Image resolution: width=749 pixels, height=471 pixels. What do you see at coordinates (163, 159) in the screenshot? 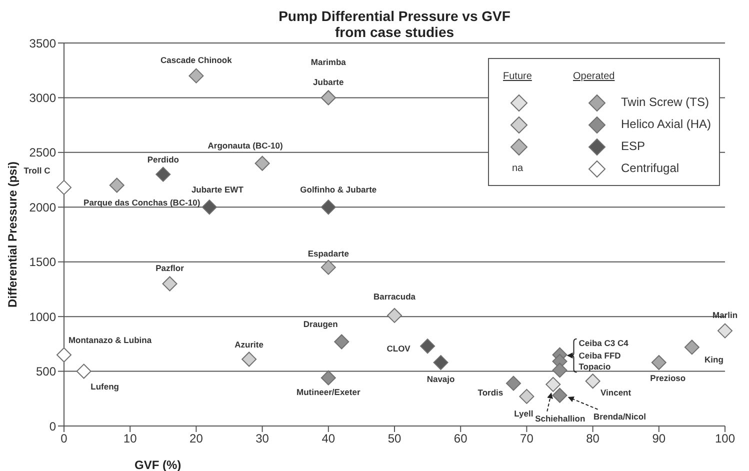
I see `data-label: Perdido` at bounding box center [163, 159].